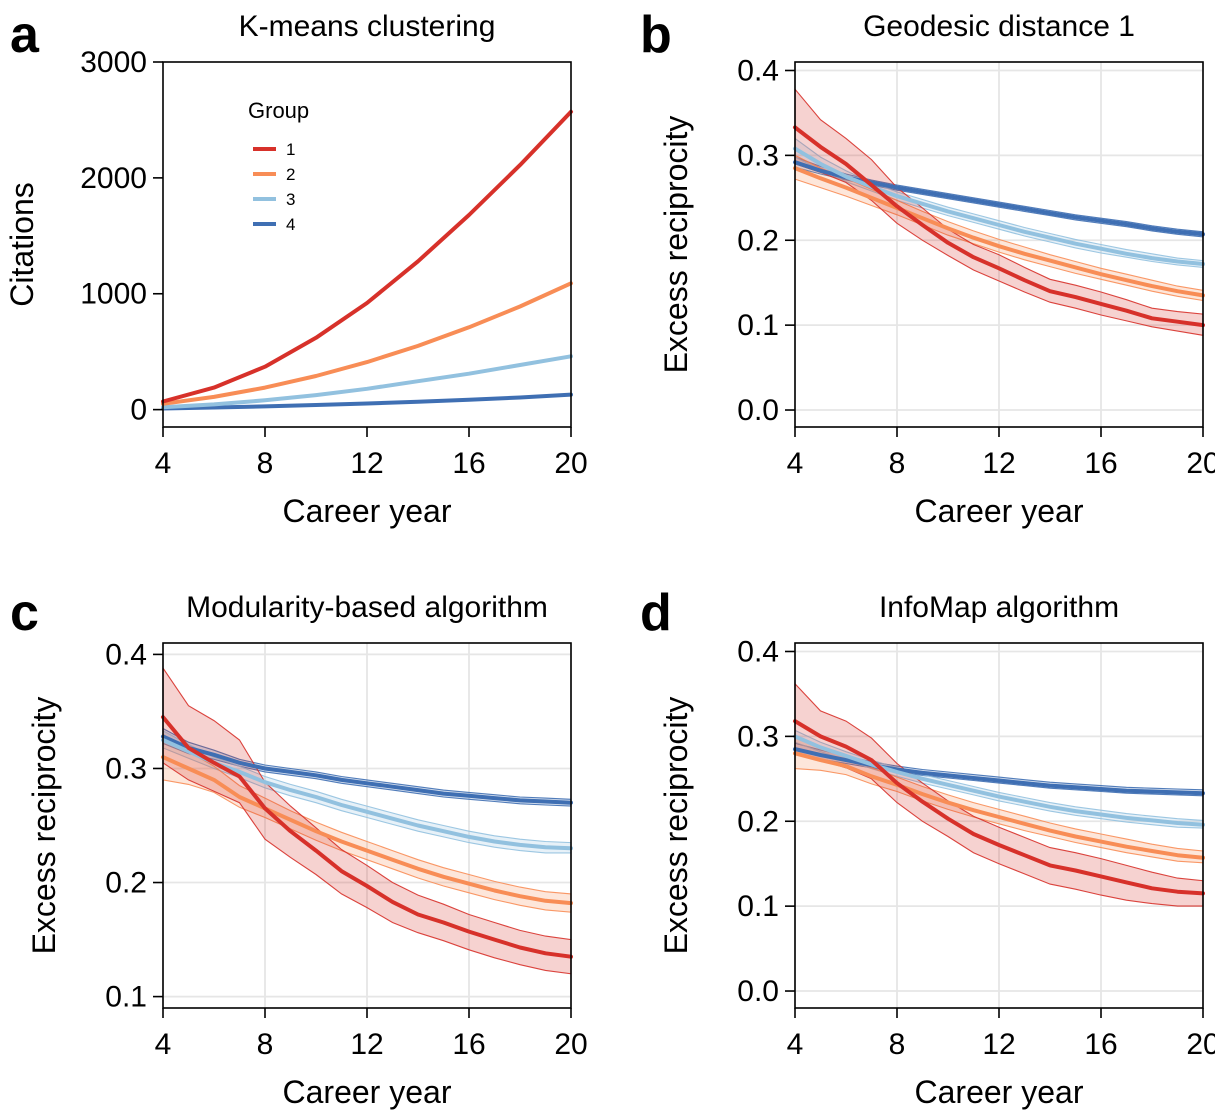 Image resolution: width=1215 pixels, height=1115 pixels. I want to click on legend-entry-label: 3, so click(290, 199).